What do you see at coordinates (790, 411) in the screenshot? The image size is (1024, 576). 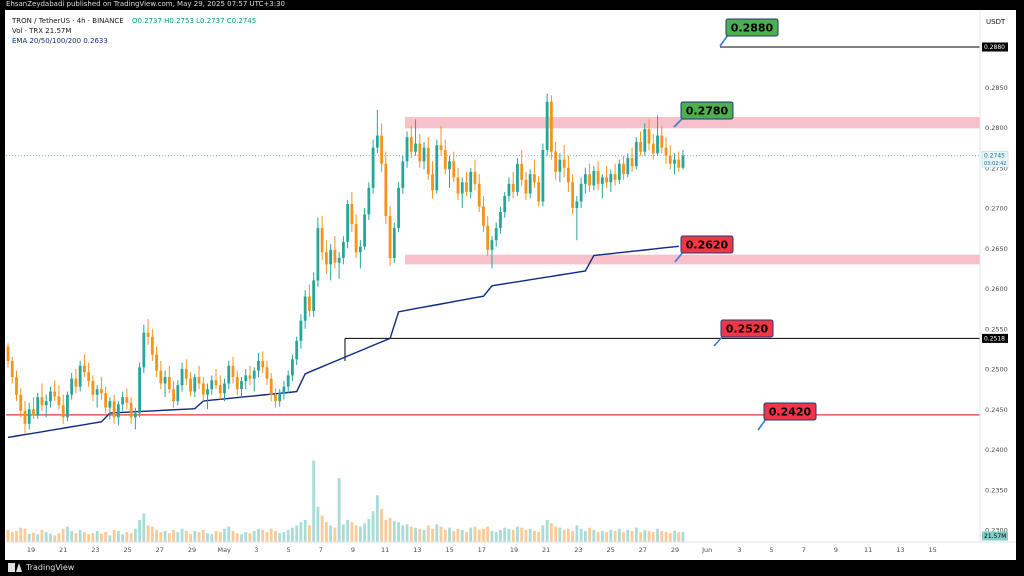 I see `callout-0.2420-box` at bounding box center [790, 411].